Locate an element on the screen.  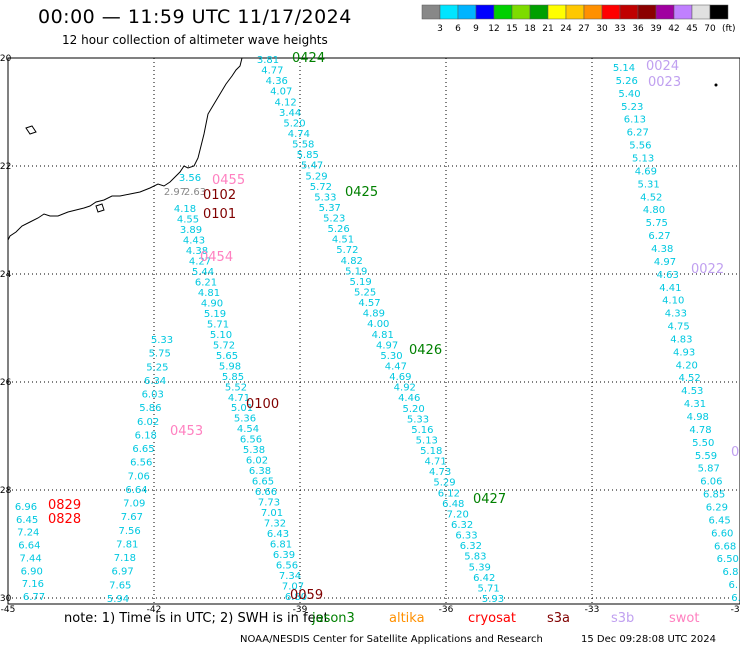
wave-height-value: 5.87 is located at coordinates (709, 469).